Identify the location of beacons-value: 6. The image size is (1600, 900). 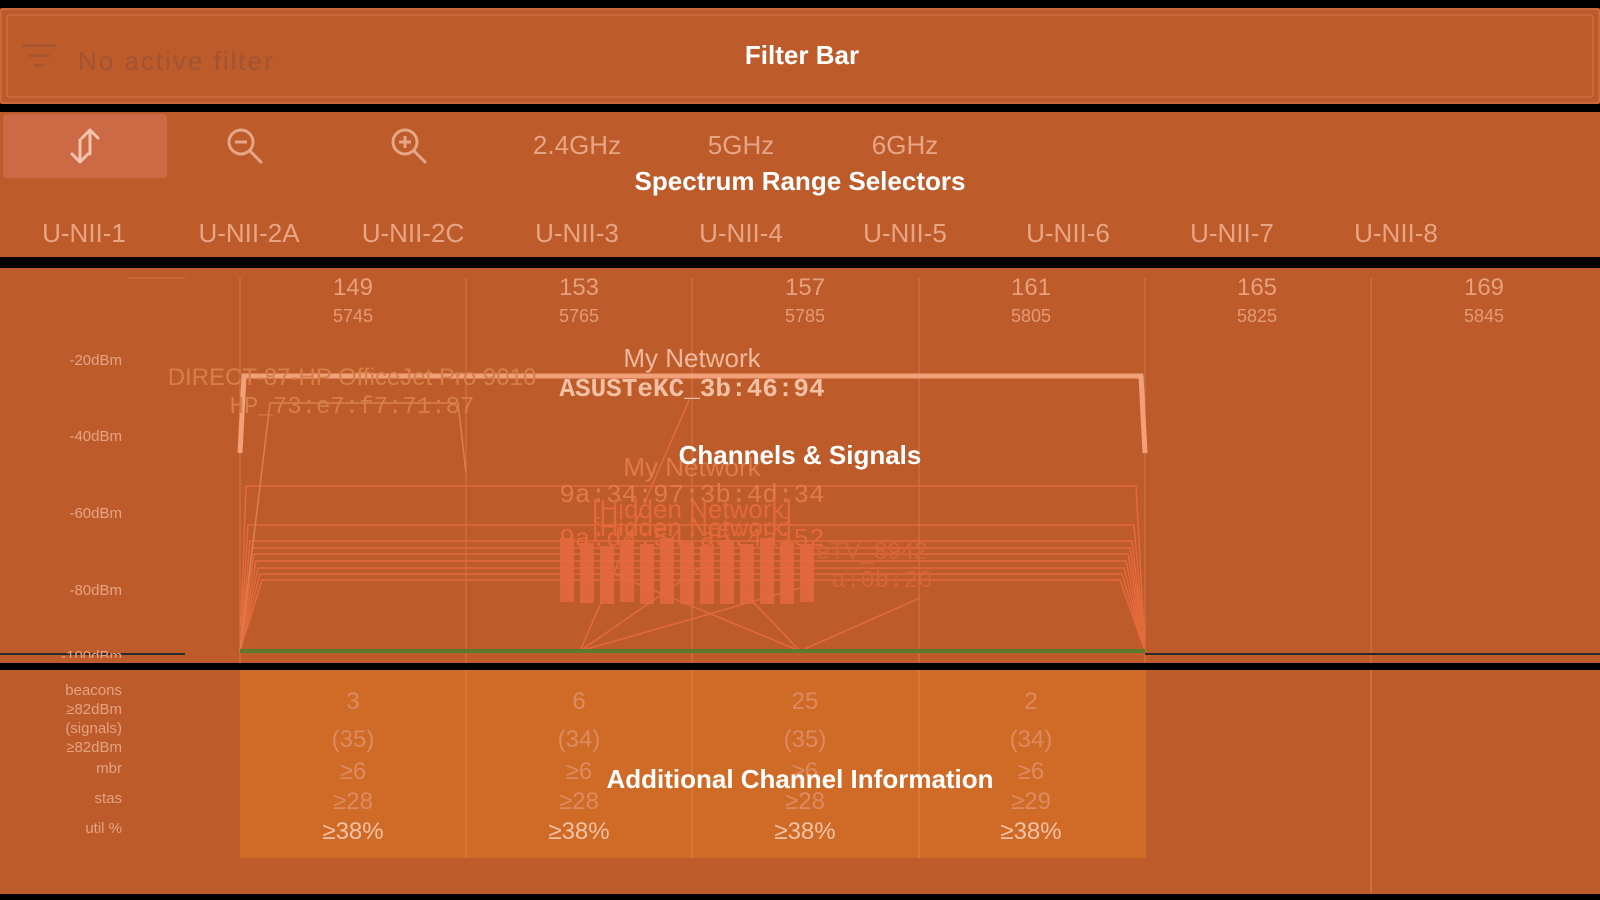
(579, 701).